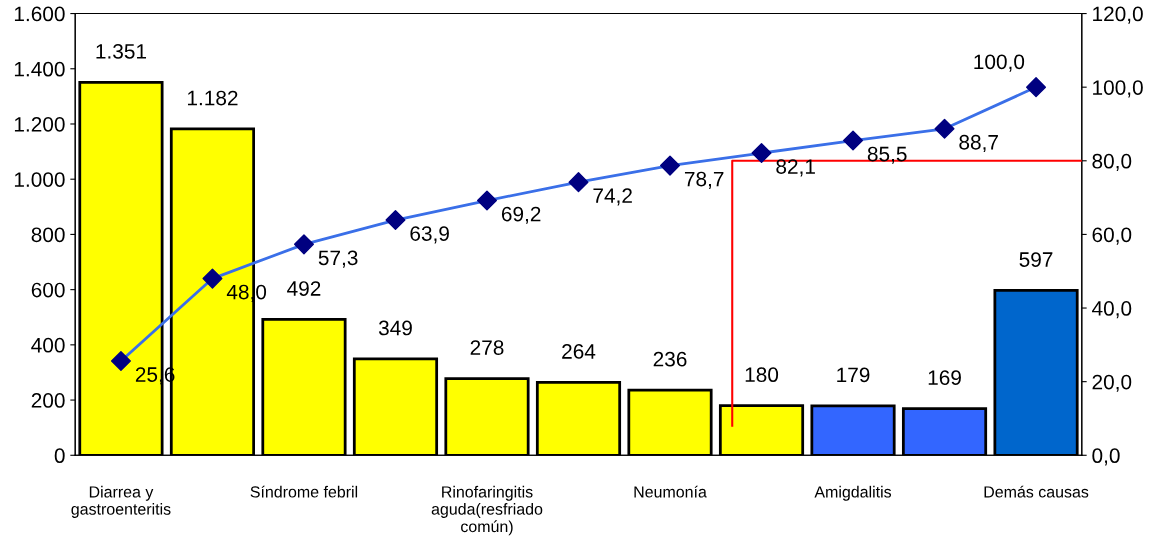 Image resolution: width=1157 pixels, height=542 pixels. Describe the element at coordinates (121, 51) in the screenshot. I see `data-label: 1.351` at that location.